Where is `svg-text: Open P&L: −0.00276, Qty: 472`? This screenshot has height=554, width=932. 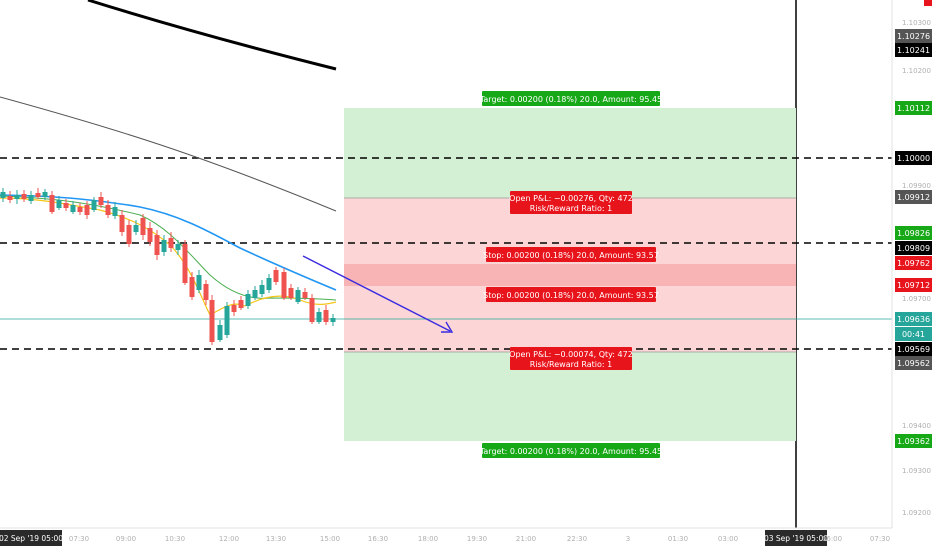
svg-text: Open P&L: −0.00276, Qty: 472 is located at coordinates (571, 198).